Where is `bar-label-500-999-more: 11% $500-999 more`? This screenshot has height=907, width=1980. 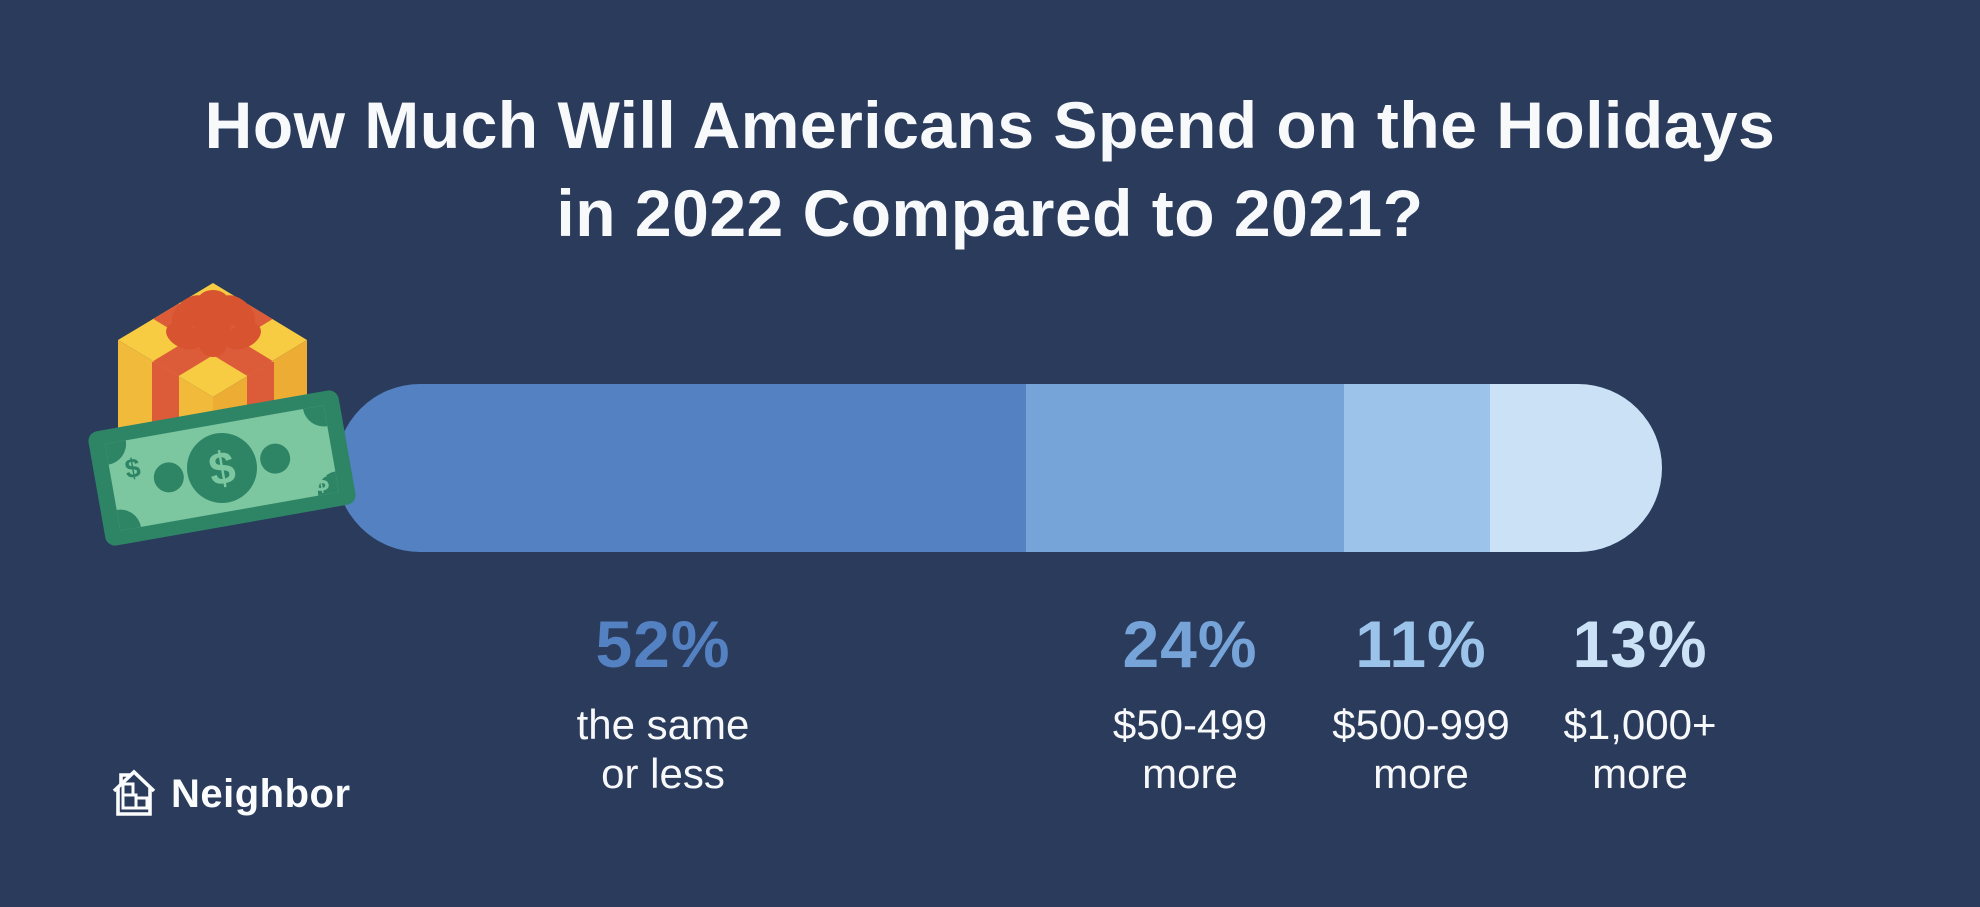 bar-label-500-999-more: 11% $500-999 more is located at coordinates (1421, 703).